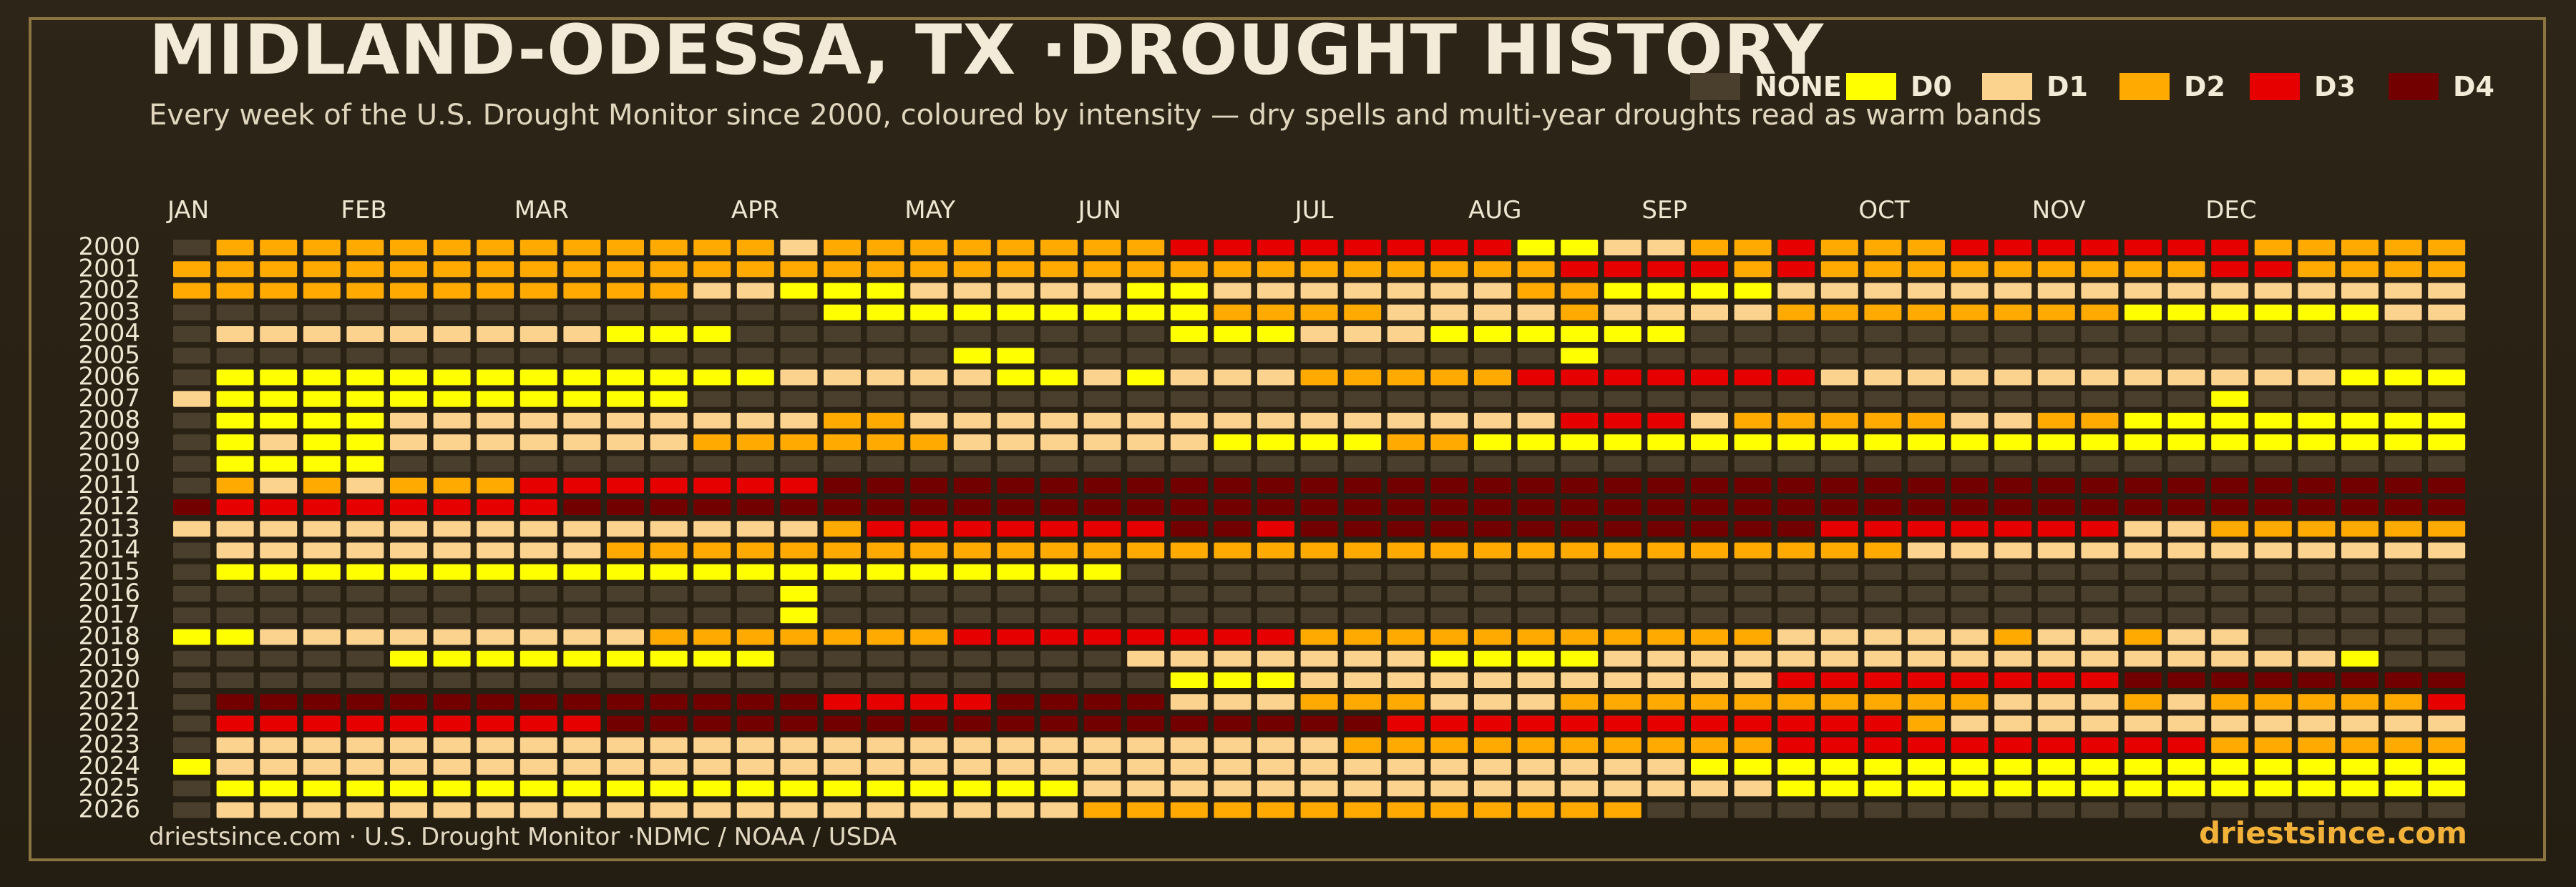 This screenshot has width=2576, height=887. What do you see at coordinates (109, 420) in the screenshot?
I see `year-label: 2008` at bounding box center [109, 420].